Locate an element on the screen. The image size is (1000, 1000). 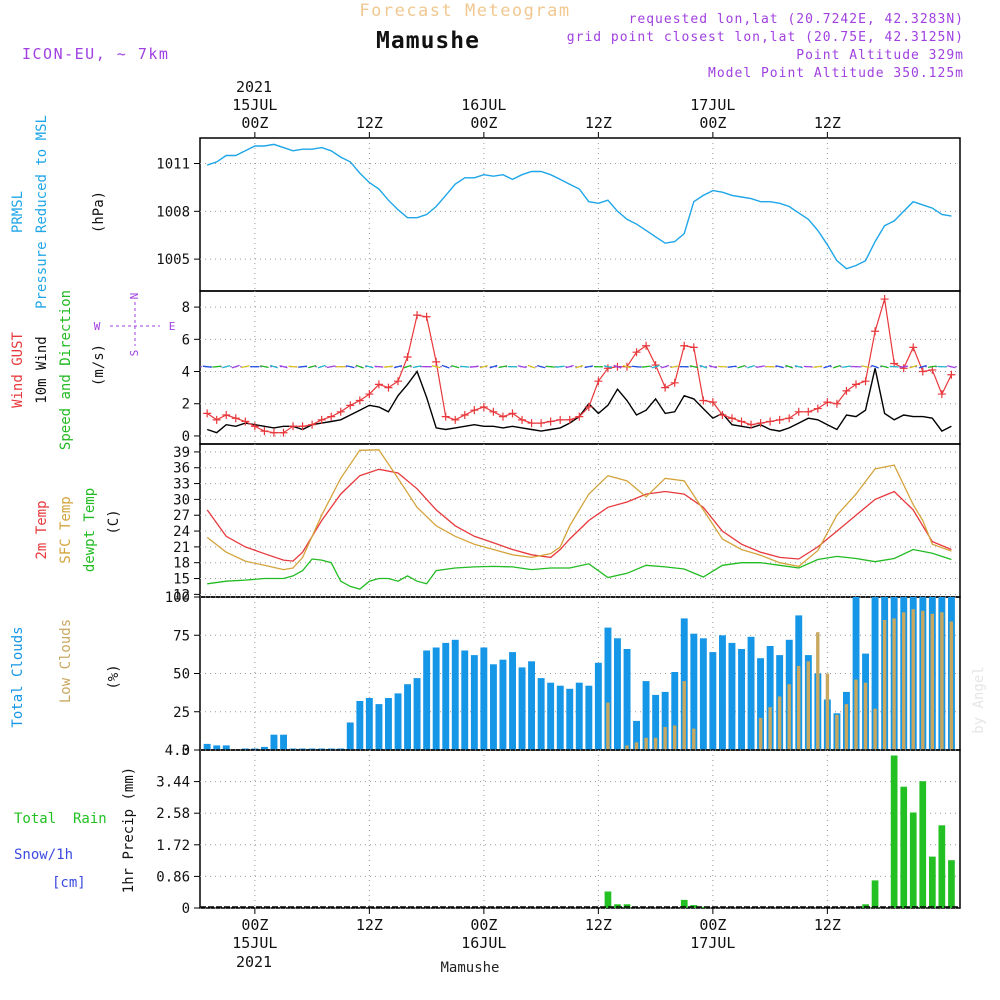
compass-e: E is located at coordinates (172, 326).